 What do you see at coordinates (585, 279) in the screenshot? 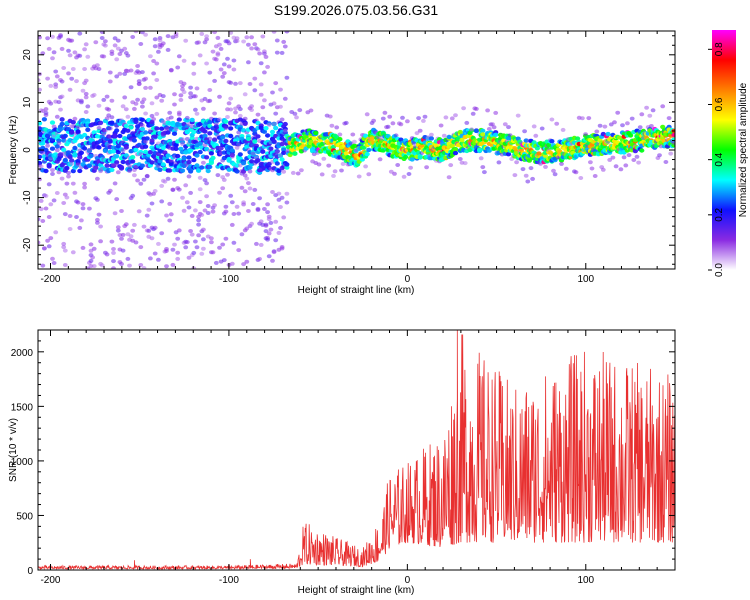
I see `x-tick-label: 100` at bounding box center [585, 279].